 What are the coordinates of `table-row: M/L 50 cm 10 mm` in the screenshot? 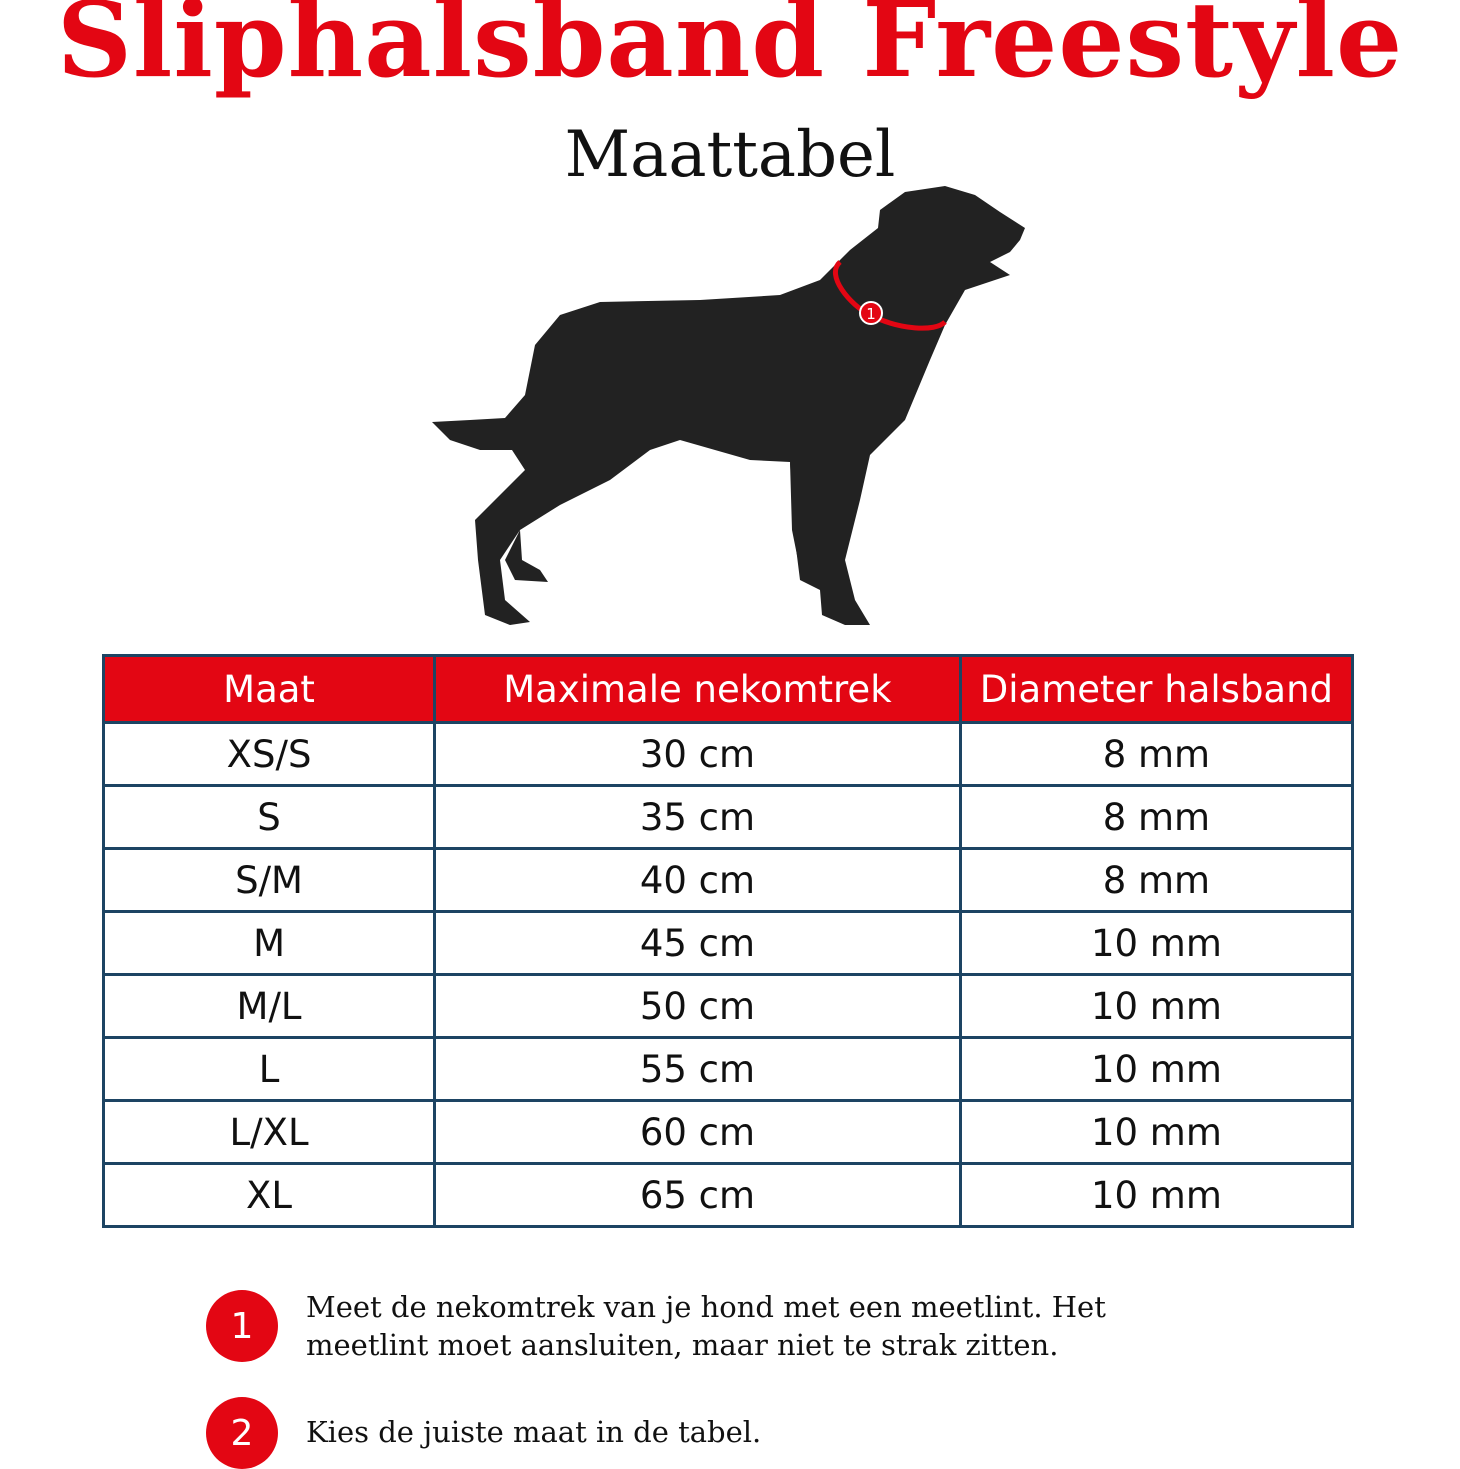 It's located at (728, 1006).